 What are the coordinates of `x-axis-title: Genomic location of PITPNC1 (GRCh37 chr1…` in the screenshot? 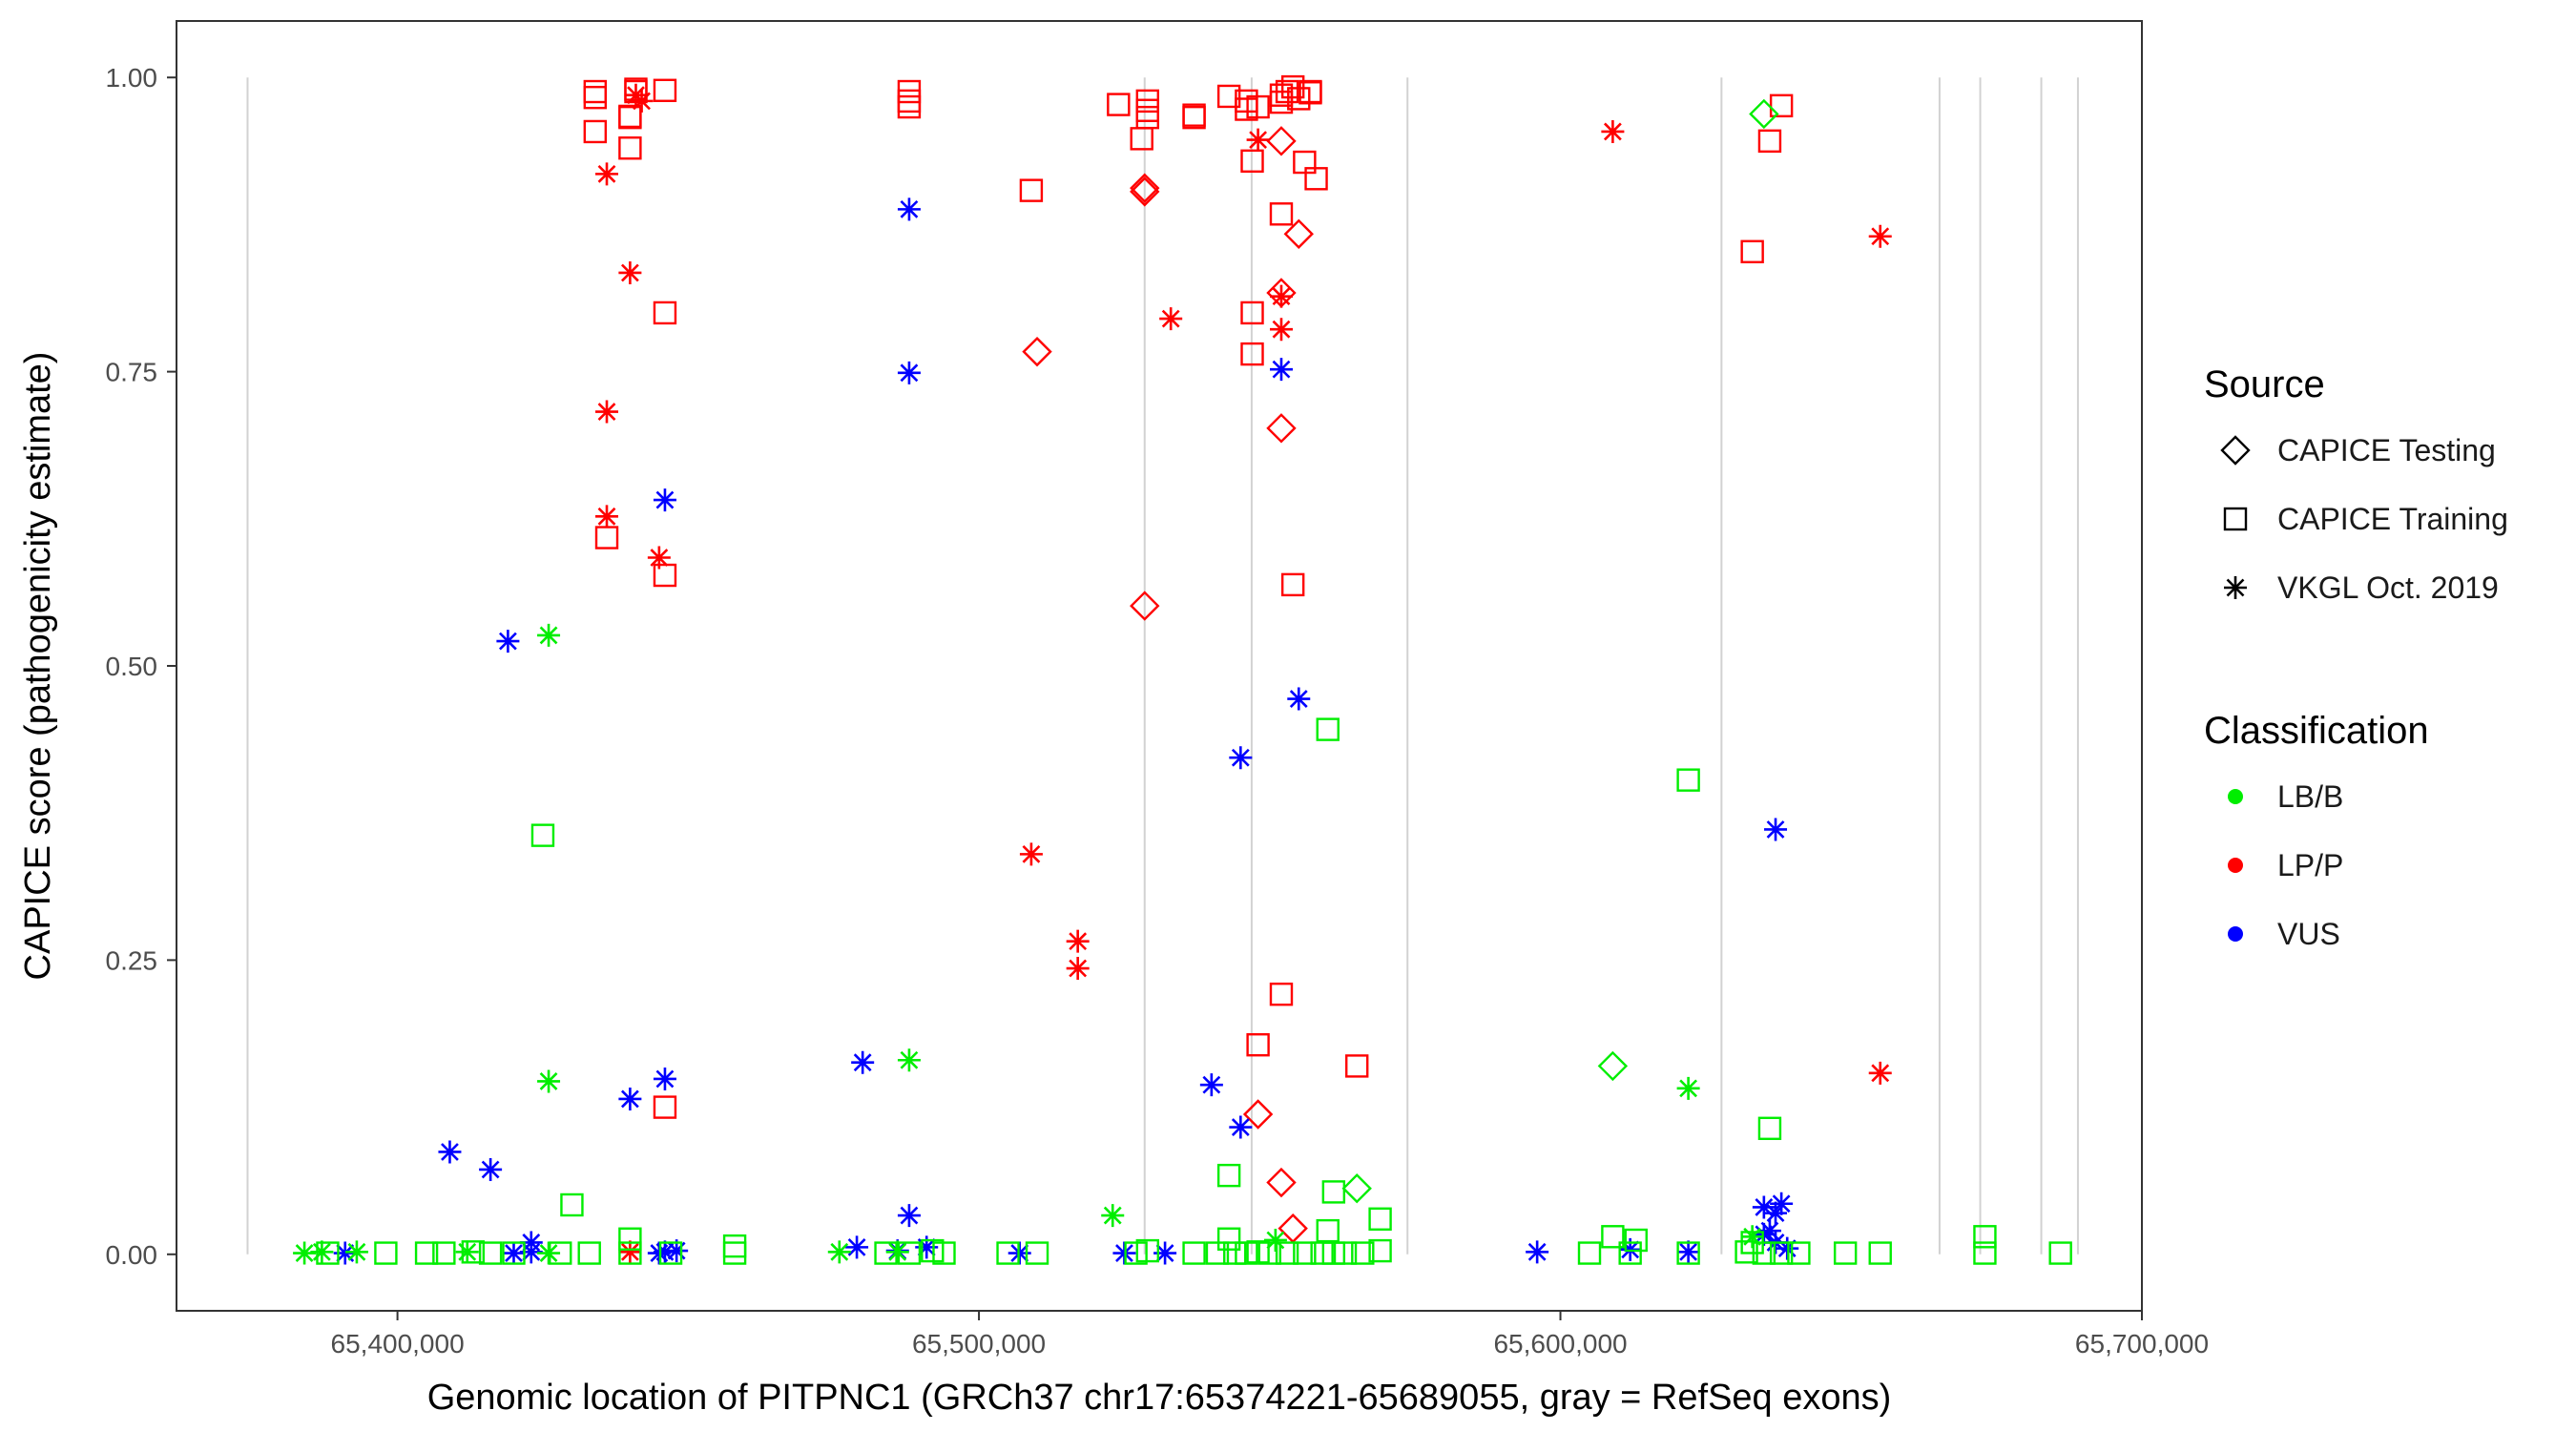 It's located at (1159, 1398).